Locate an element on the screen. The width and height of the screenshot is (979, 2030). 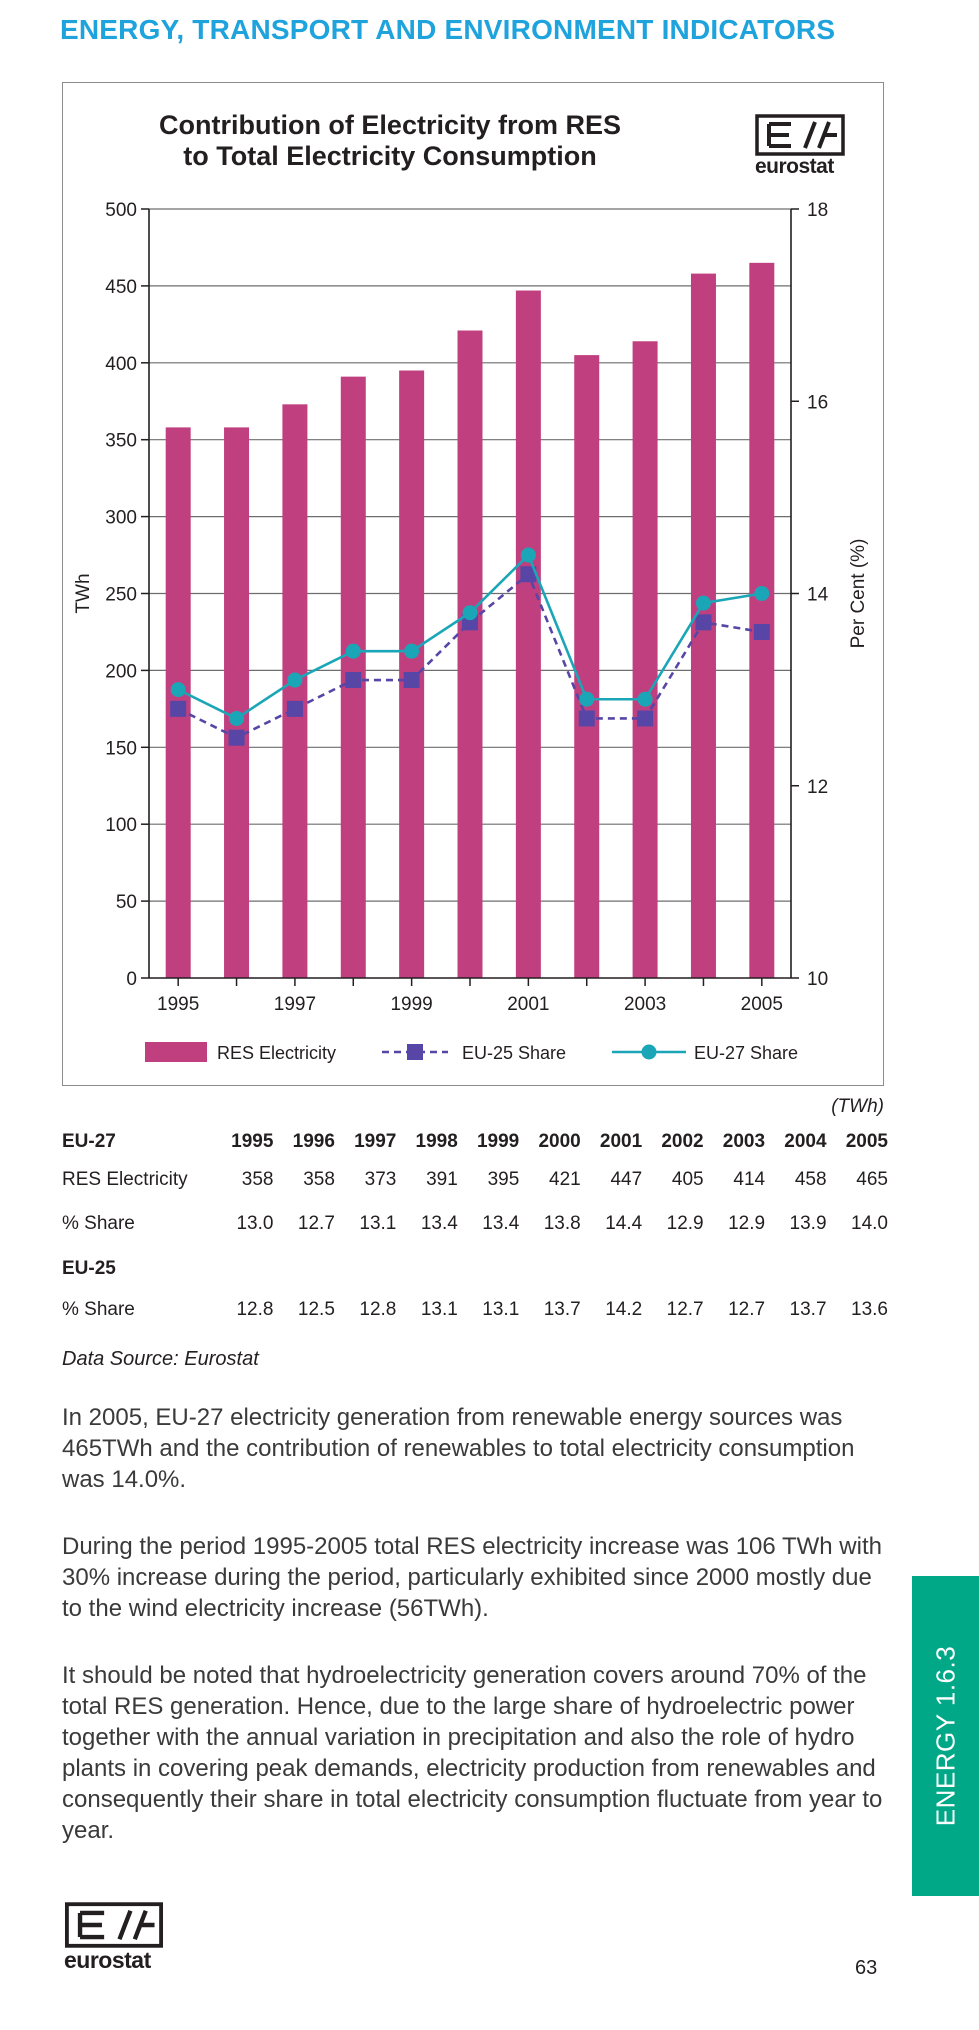
x-tick-label: 1997 is located at coordinates (295, 1004).